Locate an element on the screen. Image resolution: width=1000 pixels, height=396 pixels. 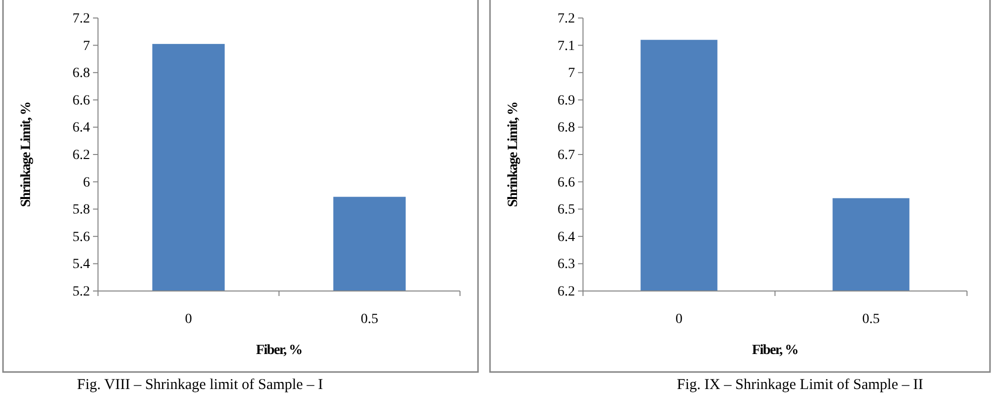
y-tick-label: 6.5 is located at coordinates (566, 210).